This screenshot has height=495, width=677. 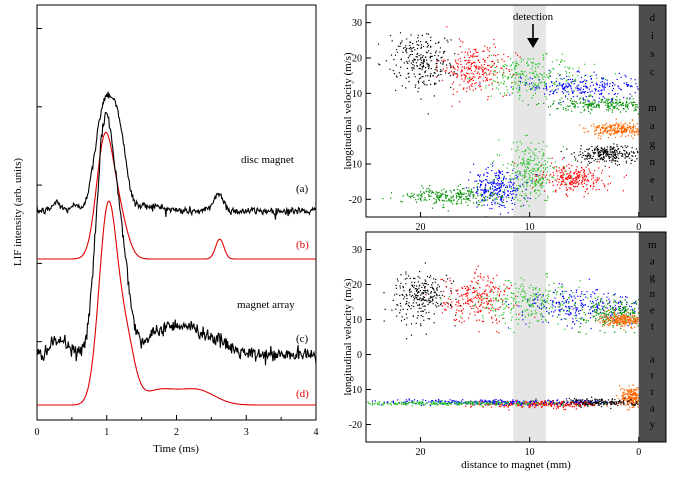 What do you see at coordinates (355, 200) in the screenshot?
I see `top-y-tick-label: -20` at bounding box center [355, 200].